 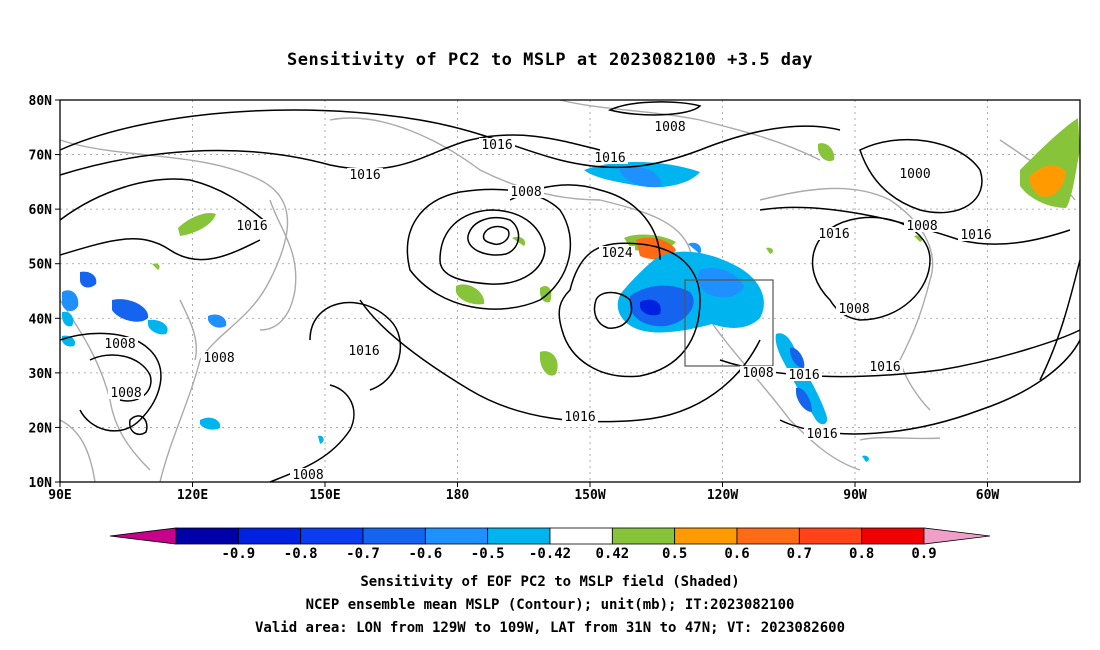 I want to click on colorbar-tick-label: -0.7, so click(x=363, y=554).